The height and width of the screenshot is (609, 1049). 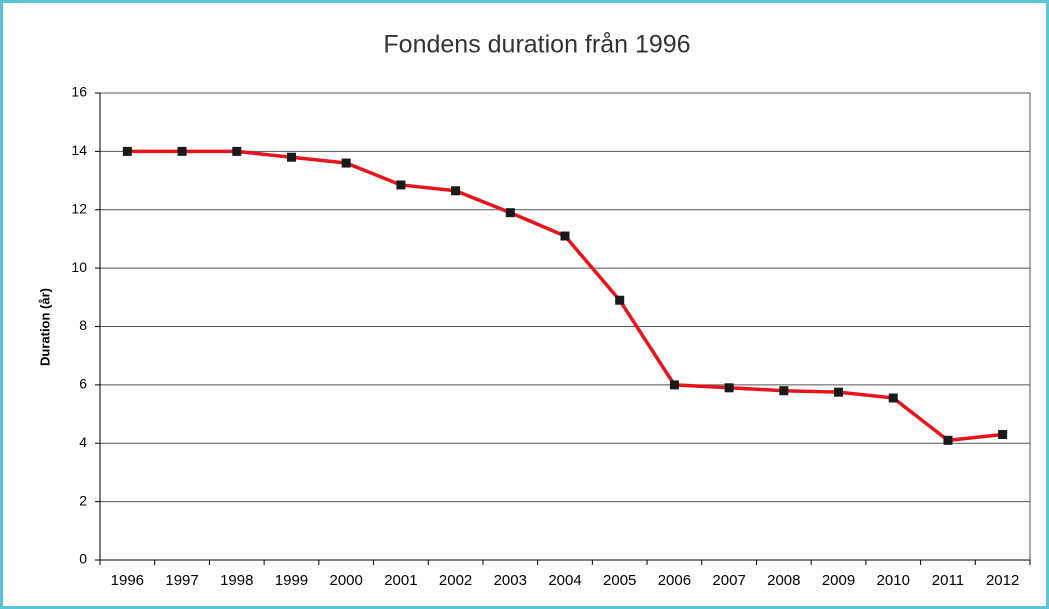 What do you see at coordinates (536, 45) in the screenshot?
I see `chart-title: Fondens duration från 1996` at bounding box center [536, 45].